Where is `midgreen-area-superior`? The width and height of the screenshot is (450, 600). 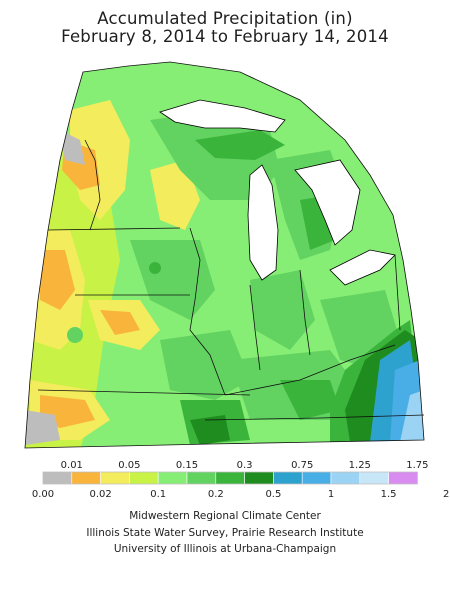 midgreen-area-superior is located at coordinates (240, 145).